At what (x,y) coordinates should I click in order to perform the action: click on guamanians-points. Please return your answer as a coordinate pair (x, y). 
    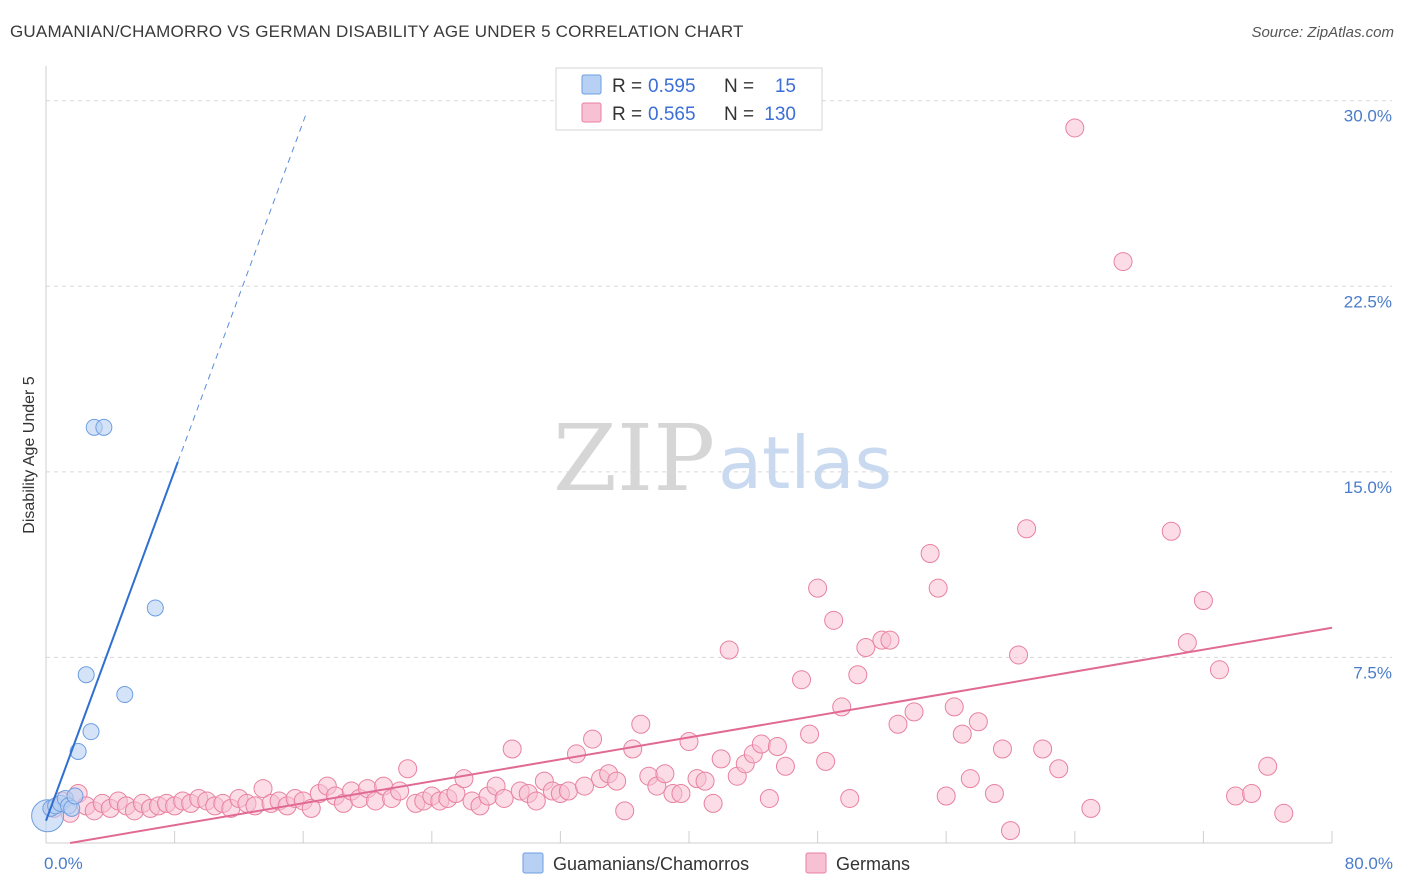
    Looking at the image, I should click on (97, 625).